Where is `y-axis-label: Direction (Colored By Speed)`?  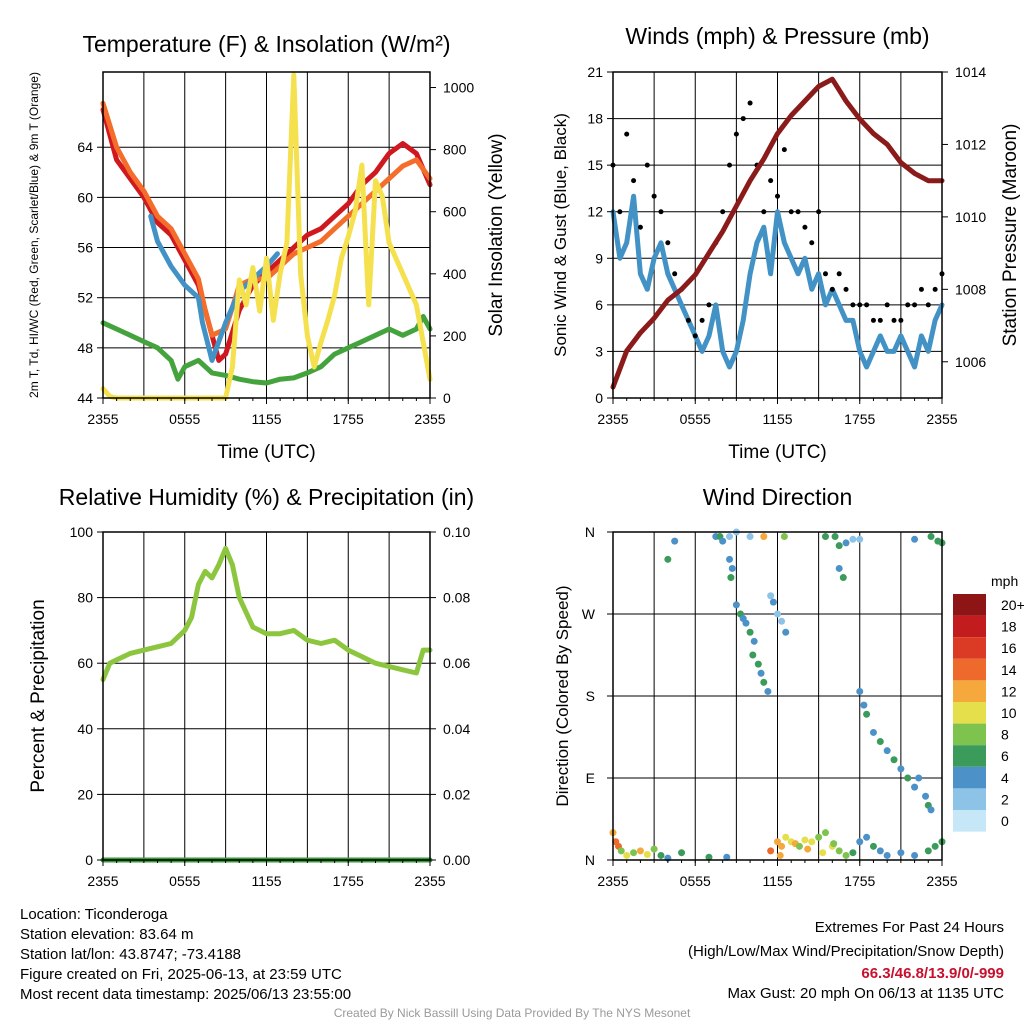
y-axis-label: Direction (Colored By Speed) is located at coordinates (562, 695).